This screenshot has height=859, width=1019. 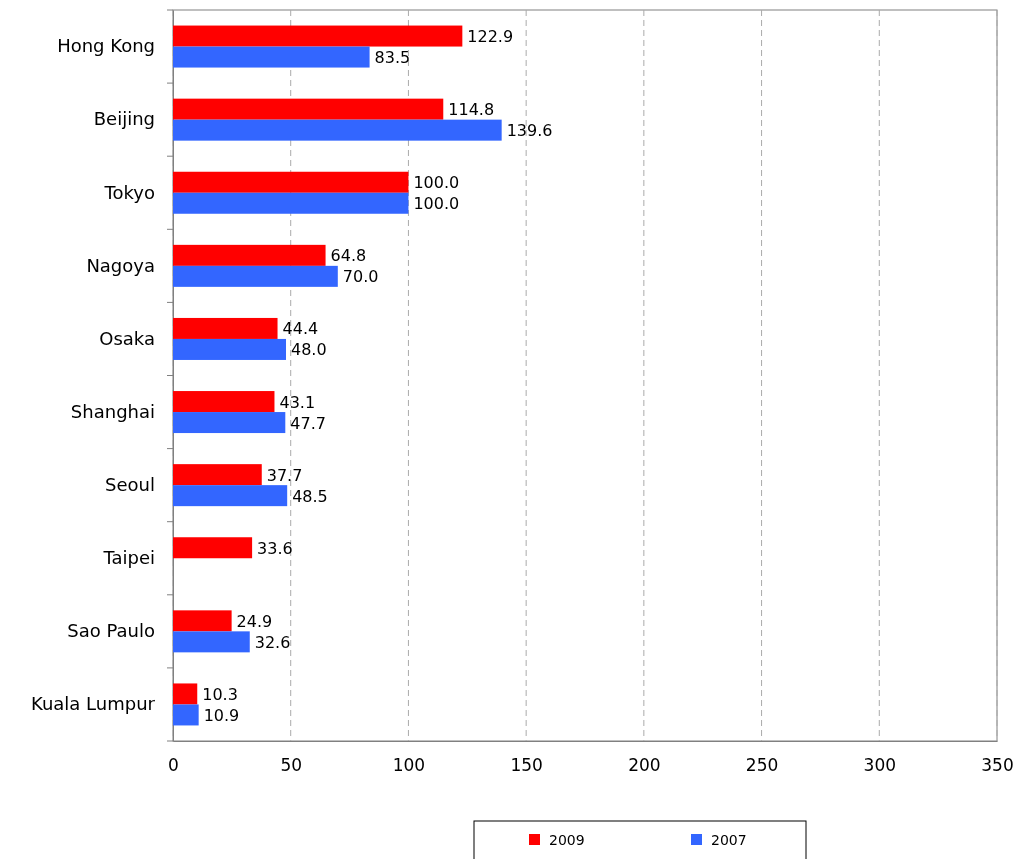 I want to click on x-tick-label: 250, so click(x=762, y=765).